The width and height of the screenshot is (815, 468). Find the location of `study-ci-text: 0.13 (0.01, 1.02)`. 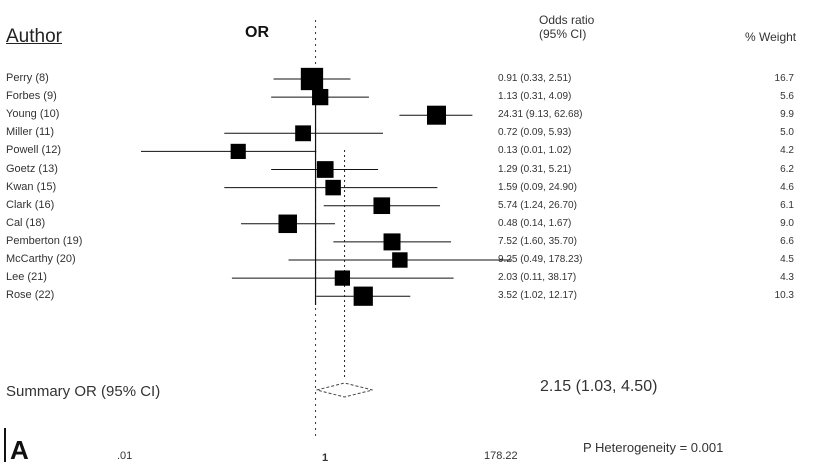

study-ci-text: 0.13 (0.01, 1.02) is located at coordinates (535, 151).